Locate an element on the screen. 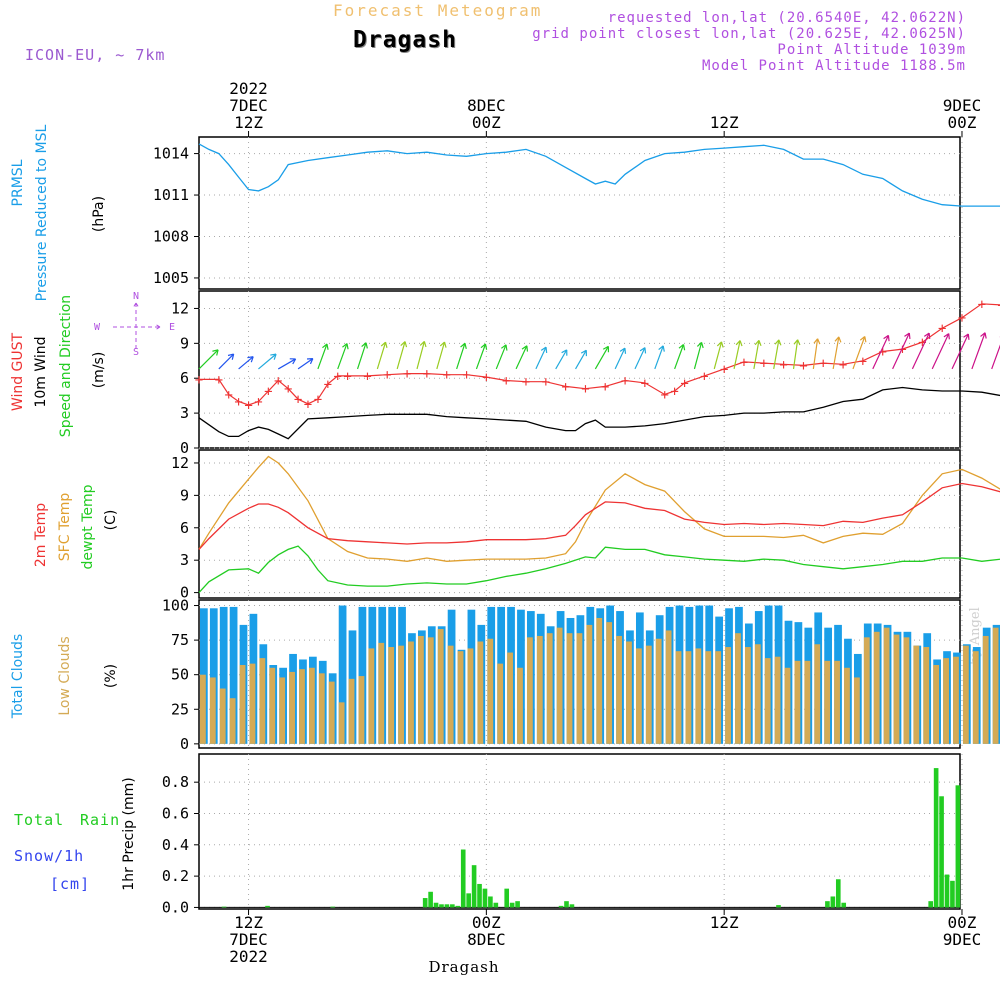 The height and width of the screenshot is (1000, 1000). wind-label: 10m Wind is located at coordinates (41, 371).